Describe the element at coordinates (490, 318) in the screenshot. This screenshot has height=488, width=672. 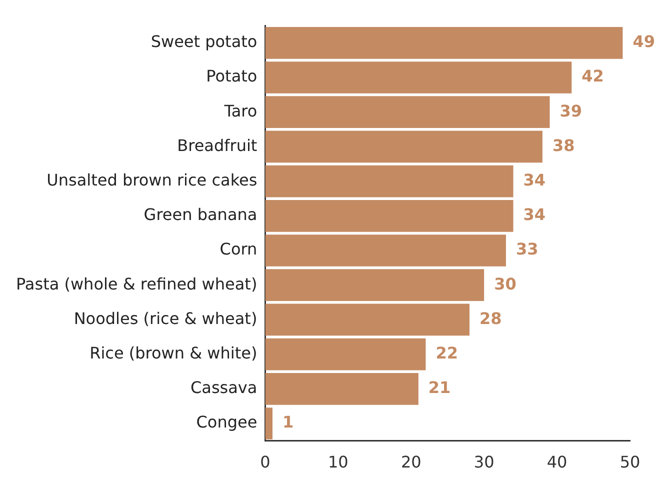
I see `data-label: 28` at that location.